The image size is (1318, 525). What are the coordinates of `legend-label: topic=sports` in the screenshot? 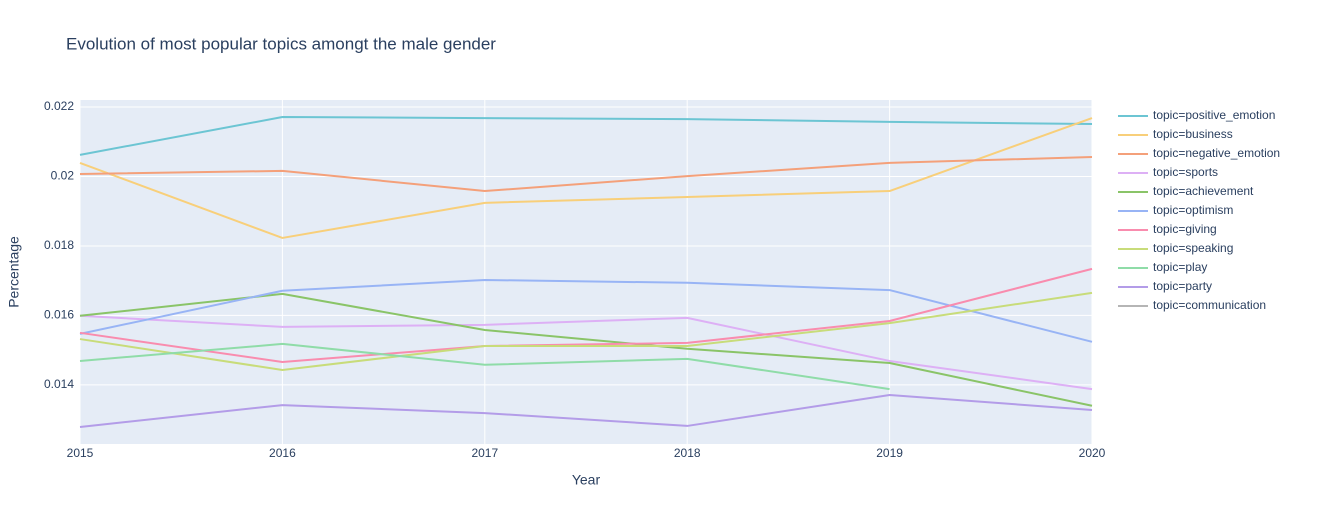 It's located at (1185, 172).